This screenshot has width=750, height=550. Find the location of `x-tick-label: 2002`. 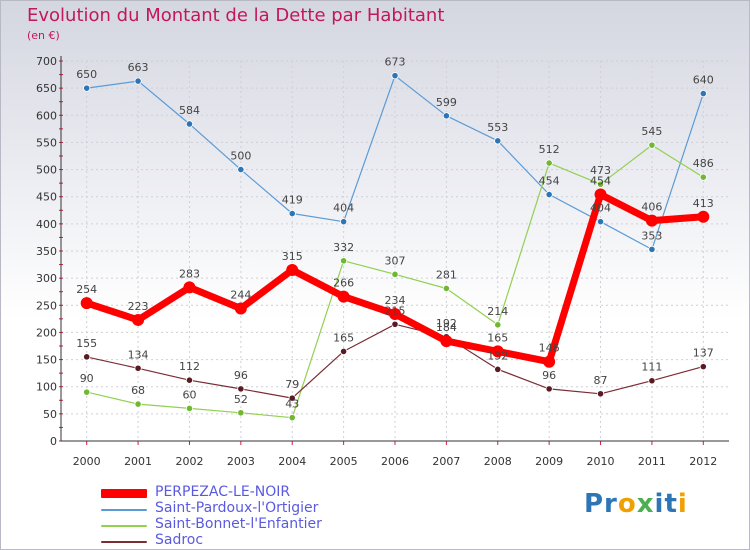

x-tick-label: 2002 is located at coordinates (189, 461).